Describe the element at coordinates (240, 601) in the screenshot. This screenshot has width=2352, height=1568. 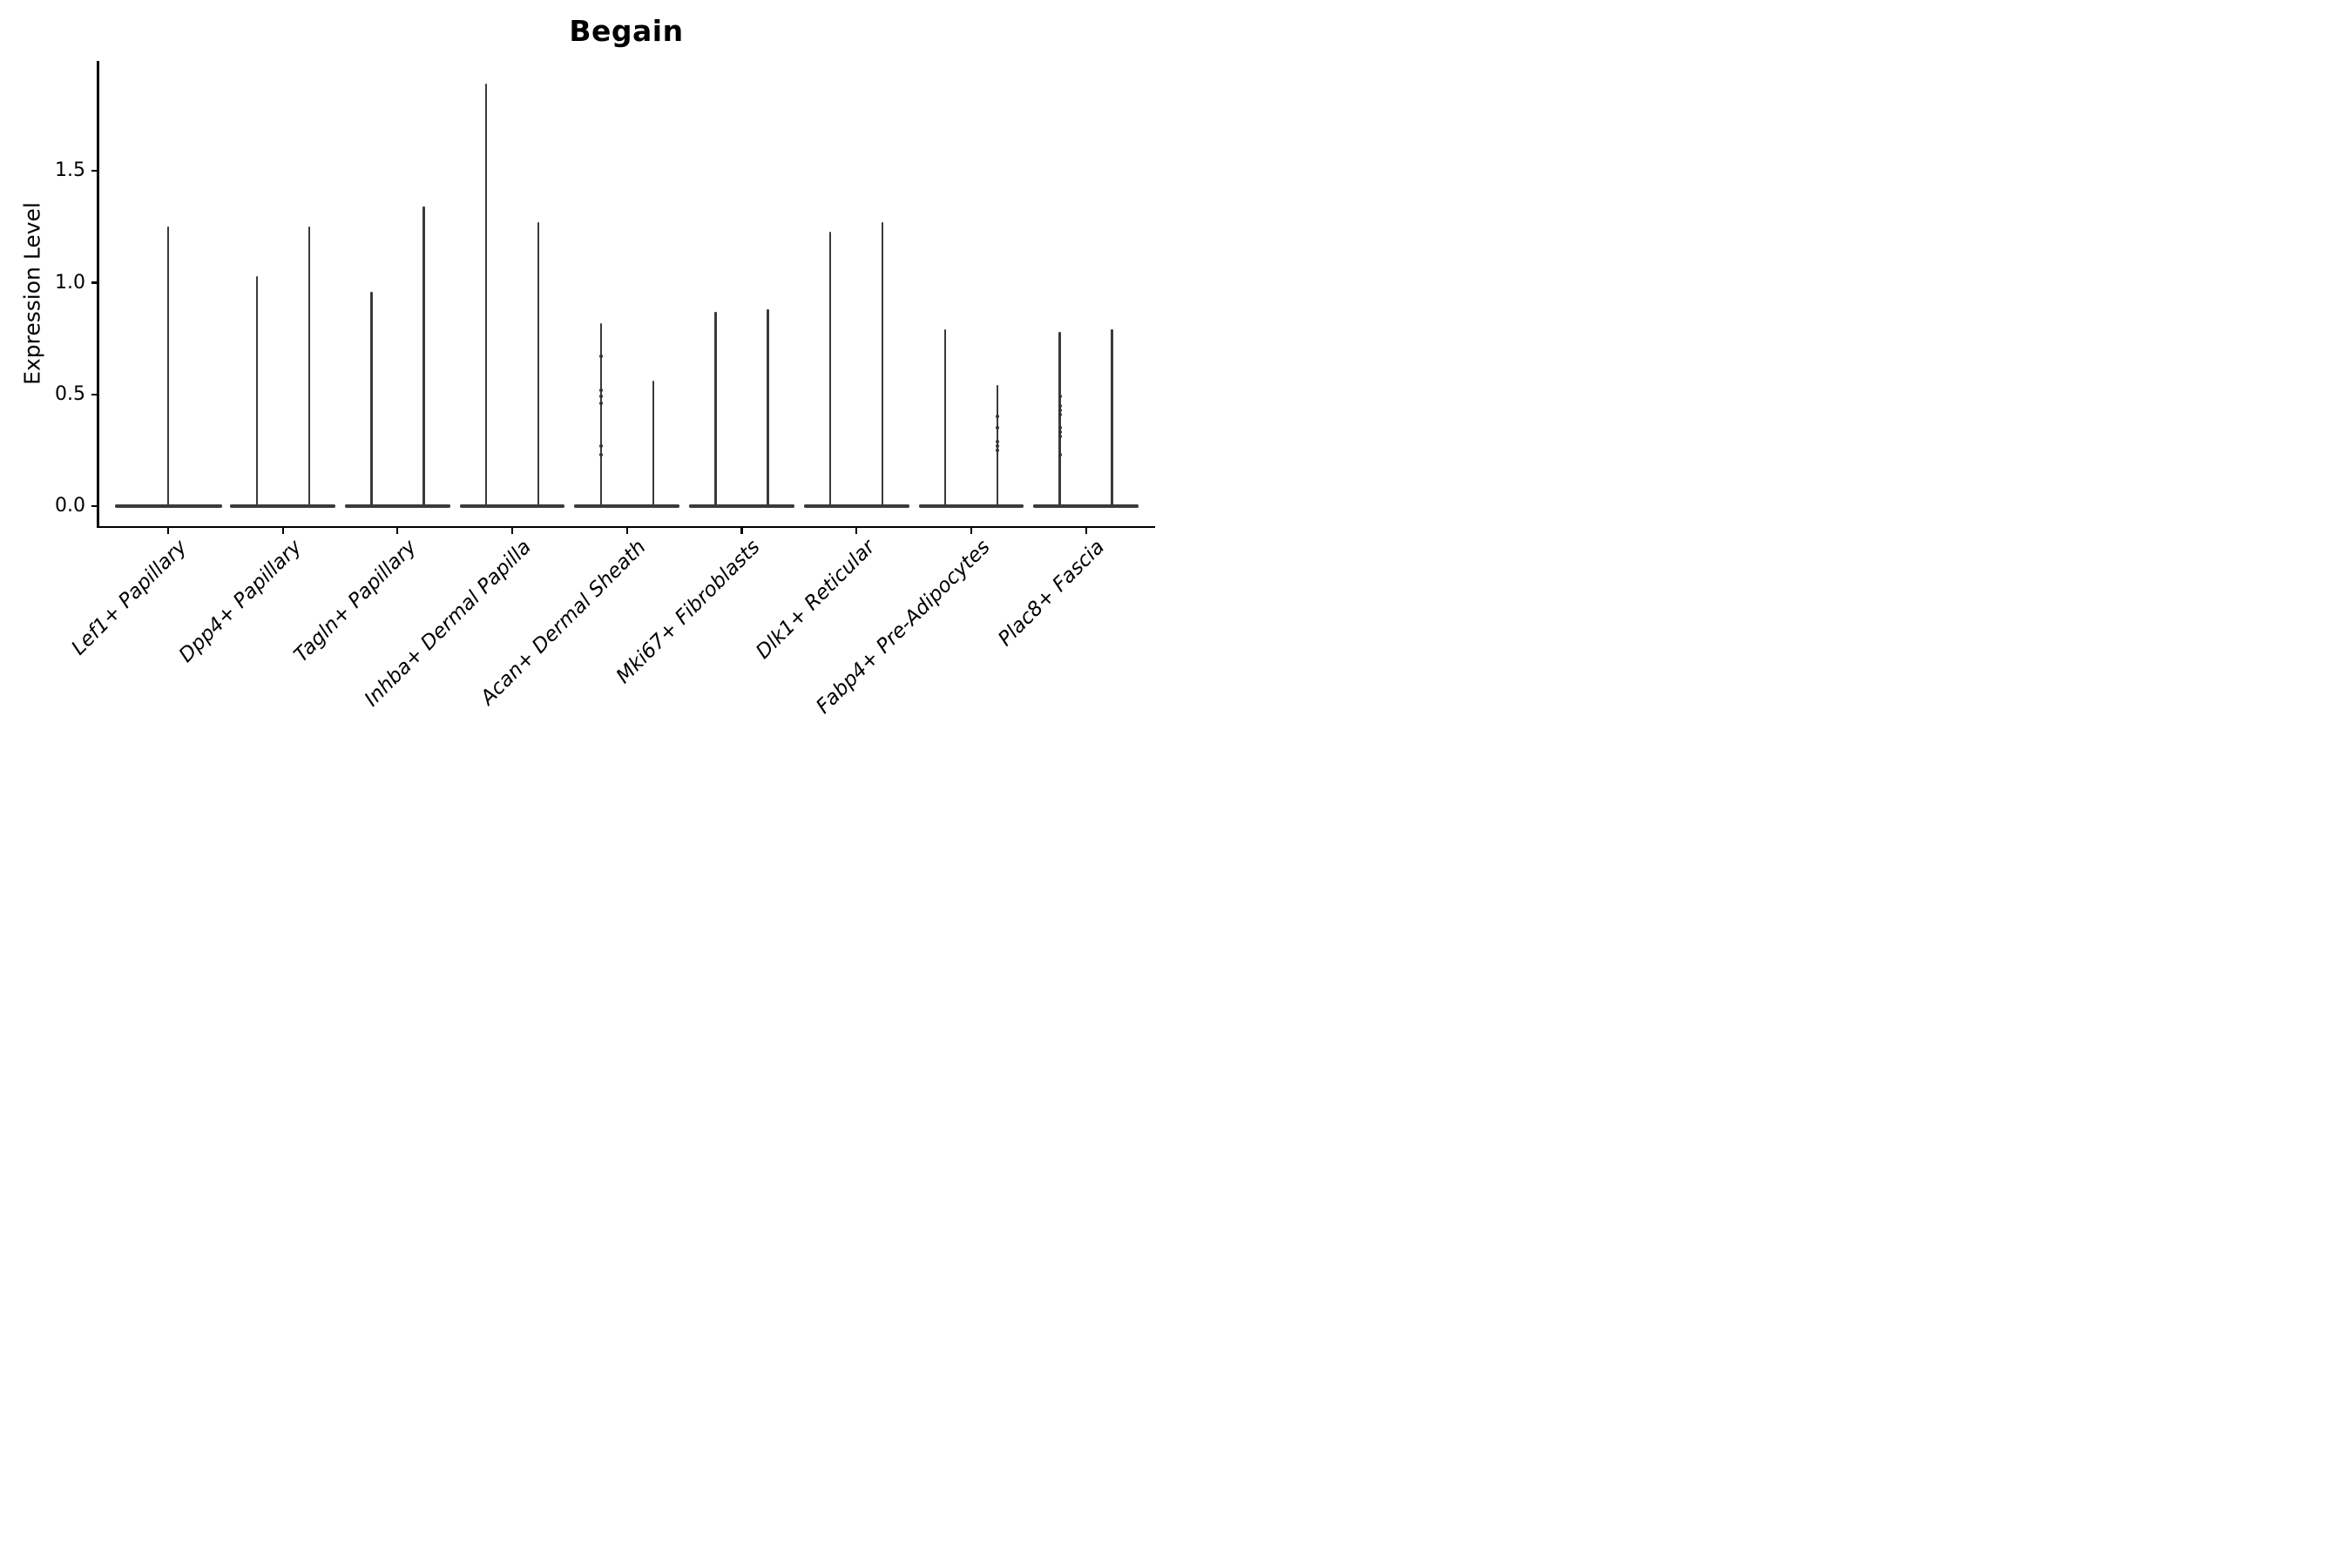
I see `x-axis-category-label: Dpp4+ Papillary` at that location.